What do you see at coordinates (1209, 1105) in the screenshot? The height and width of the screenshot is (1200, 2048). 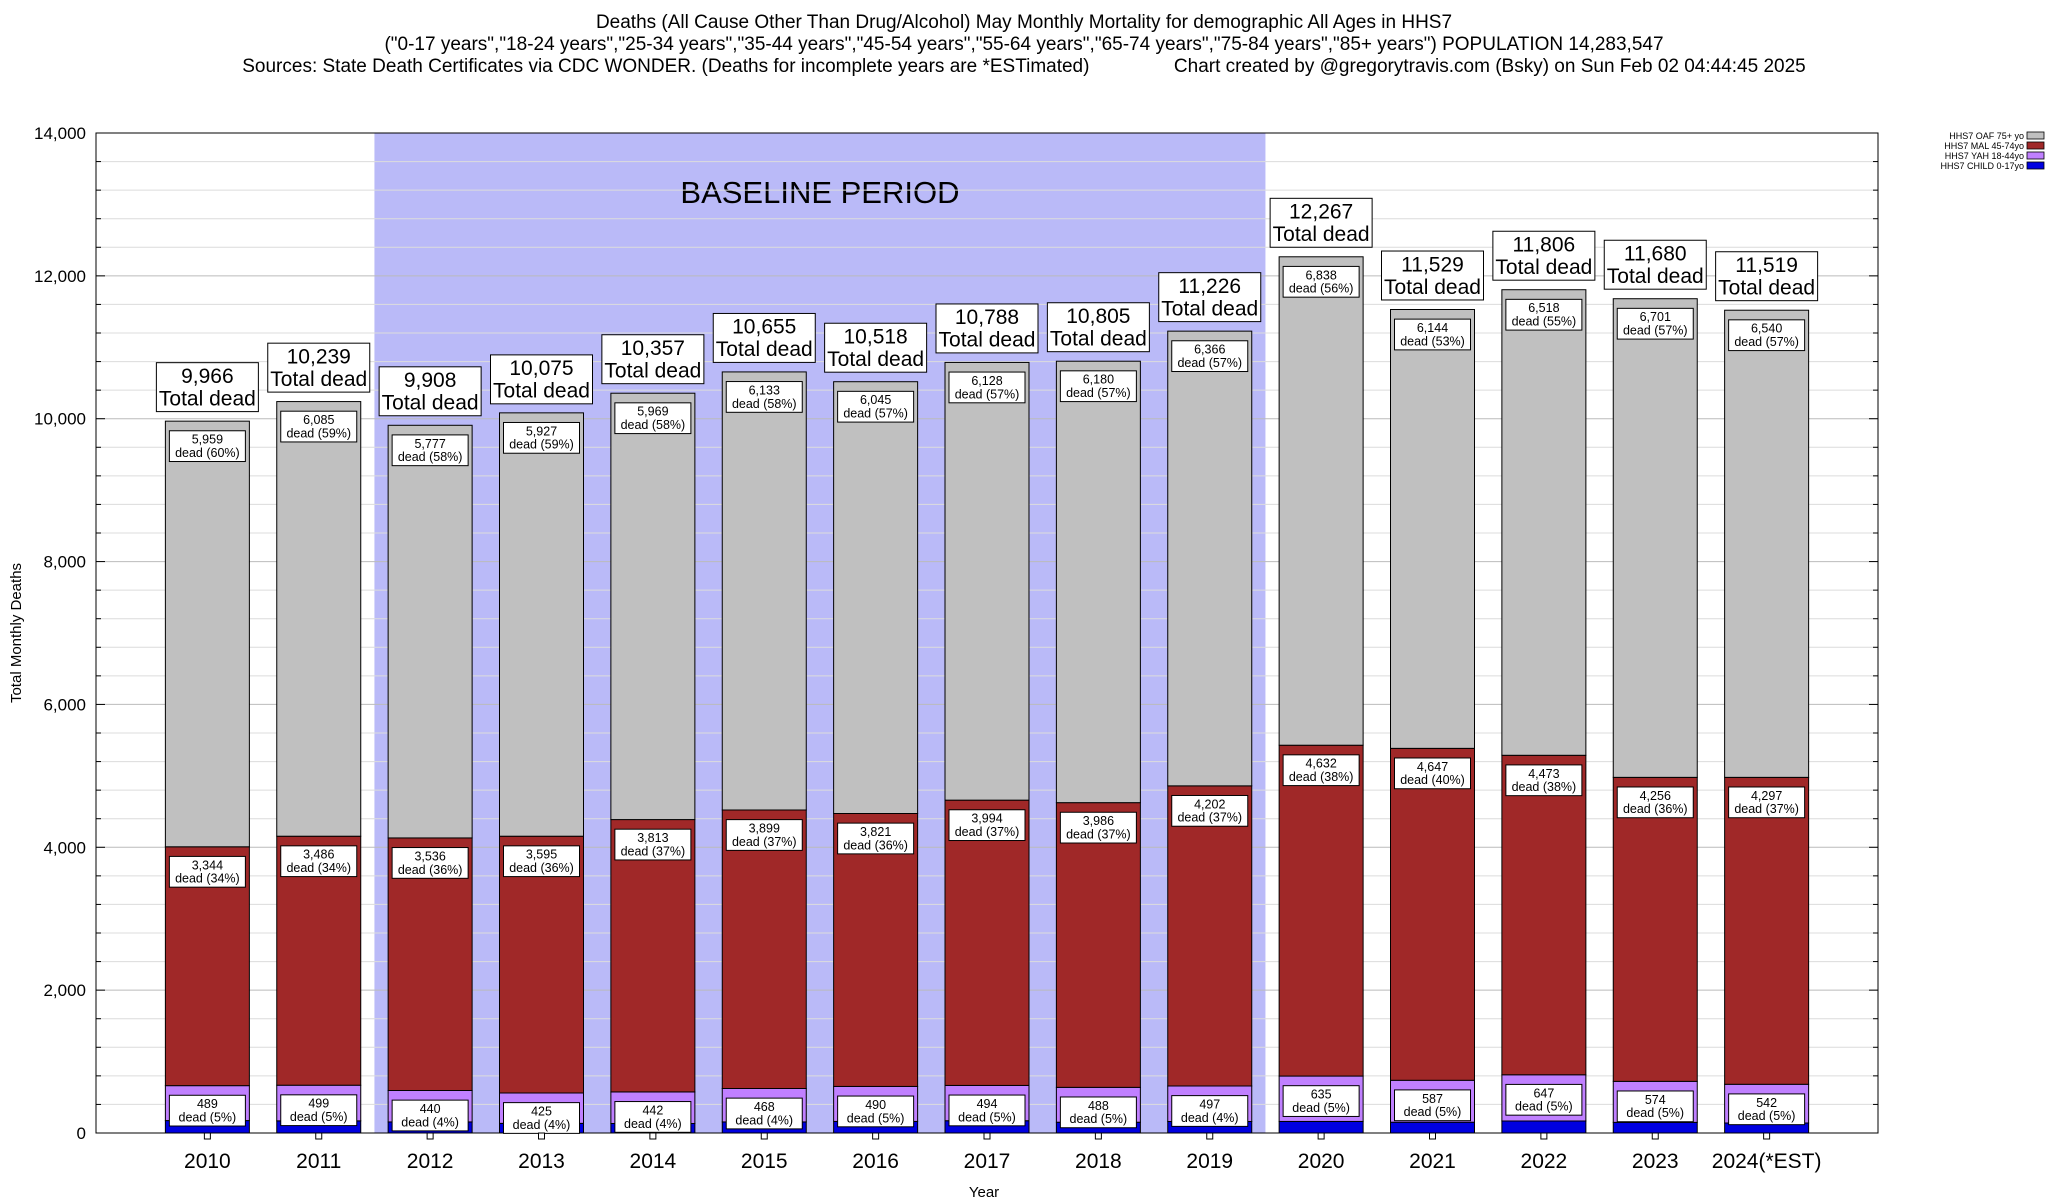 I see `segment-label-text: 497` at bounding box center [1209, 1105].